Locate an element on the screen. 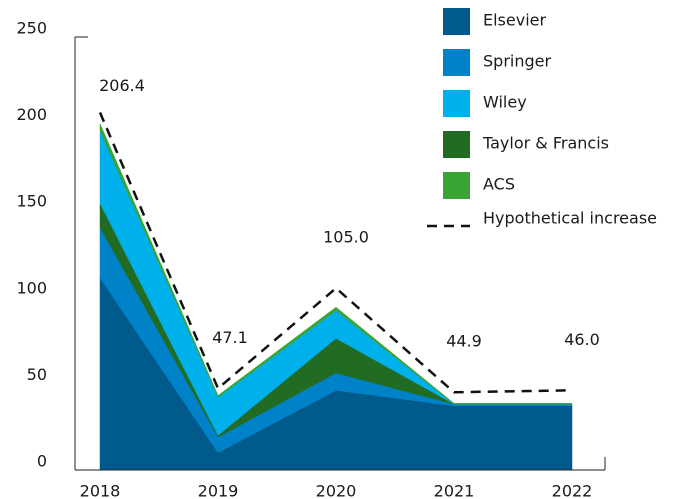  legend-label: Elsevier is located at coordinates (514, 20).